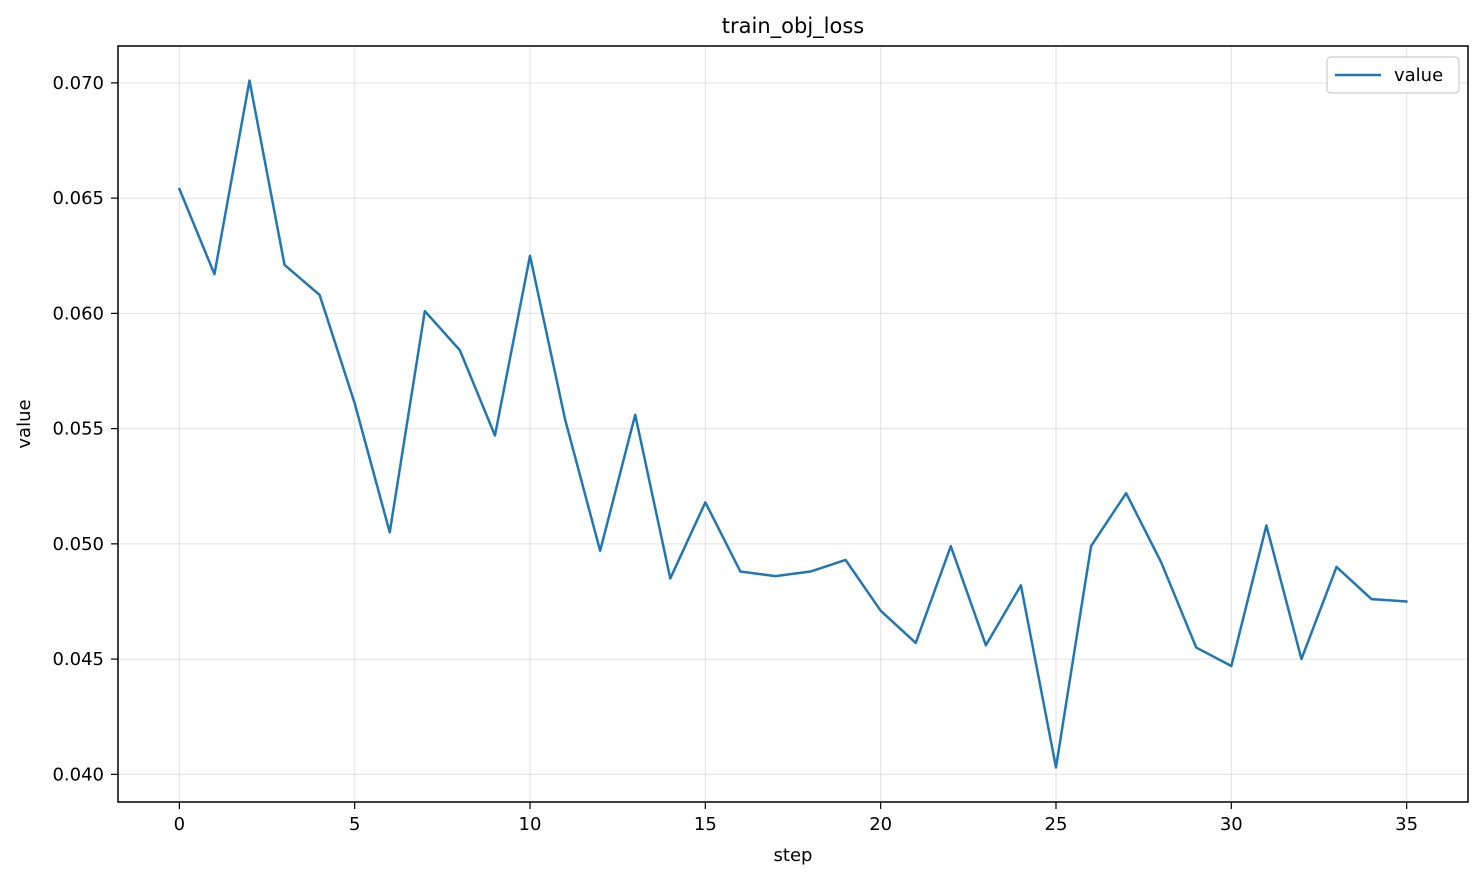 The image size is (1484, 881). What do you see at coordinates (24, 423) in the screenshot?
I see `y-axis-label: value` at bounding box center [24, 423].